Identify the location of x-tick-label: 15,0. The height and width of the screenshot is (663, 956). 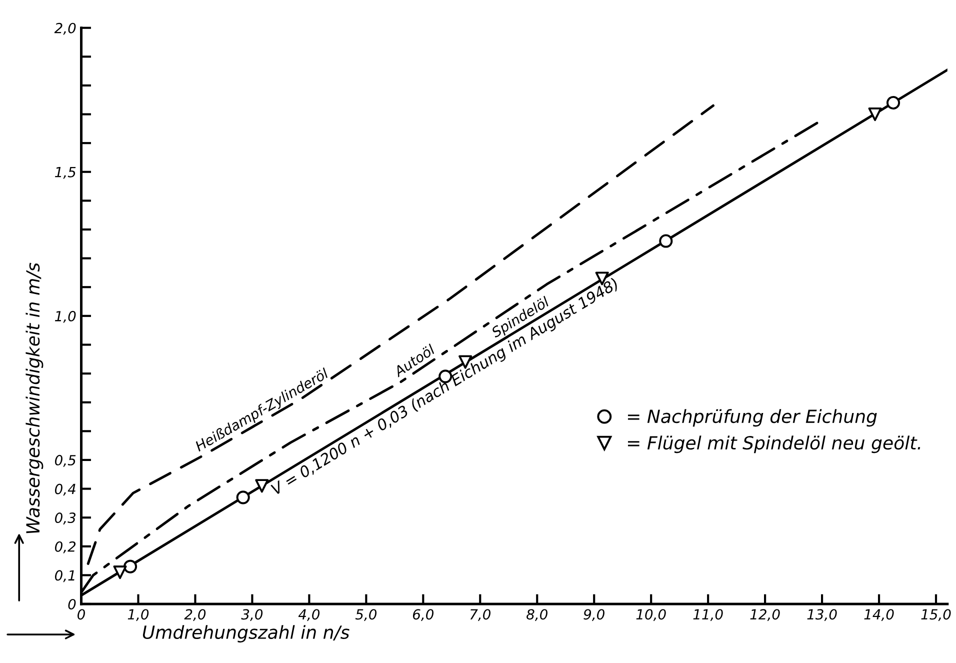
(936, 615).